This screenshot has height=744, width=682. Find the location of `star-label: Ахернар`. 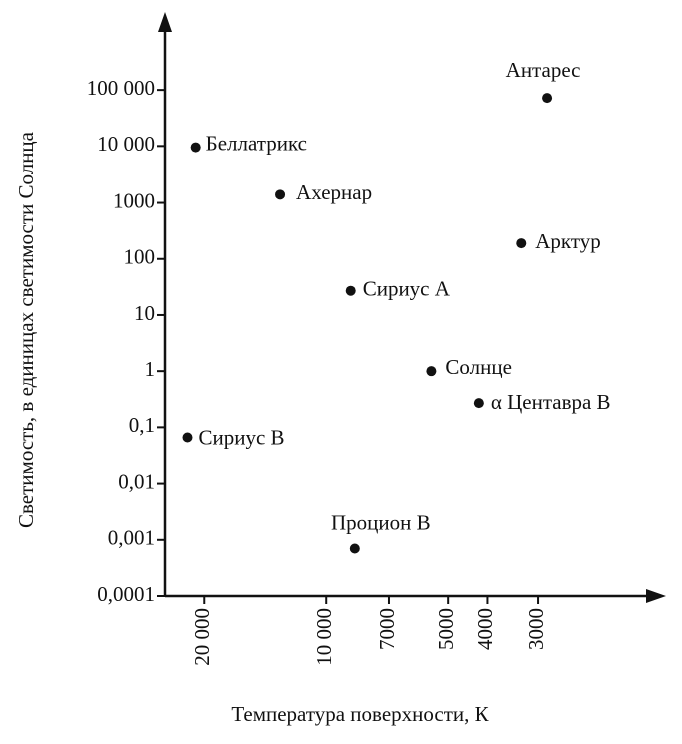

star-label: Ахернар is located at coordinates (334, 192).